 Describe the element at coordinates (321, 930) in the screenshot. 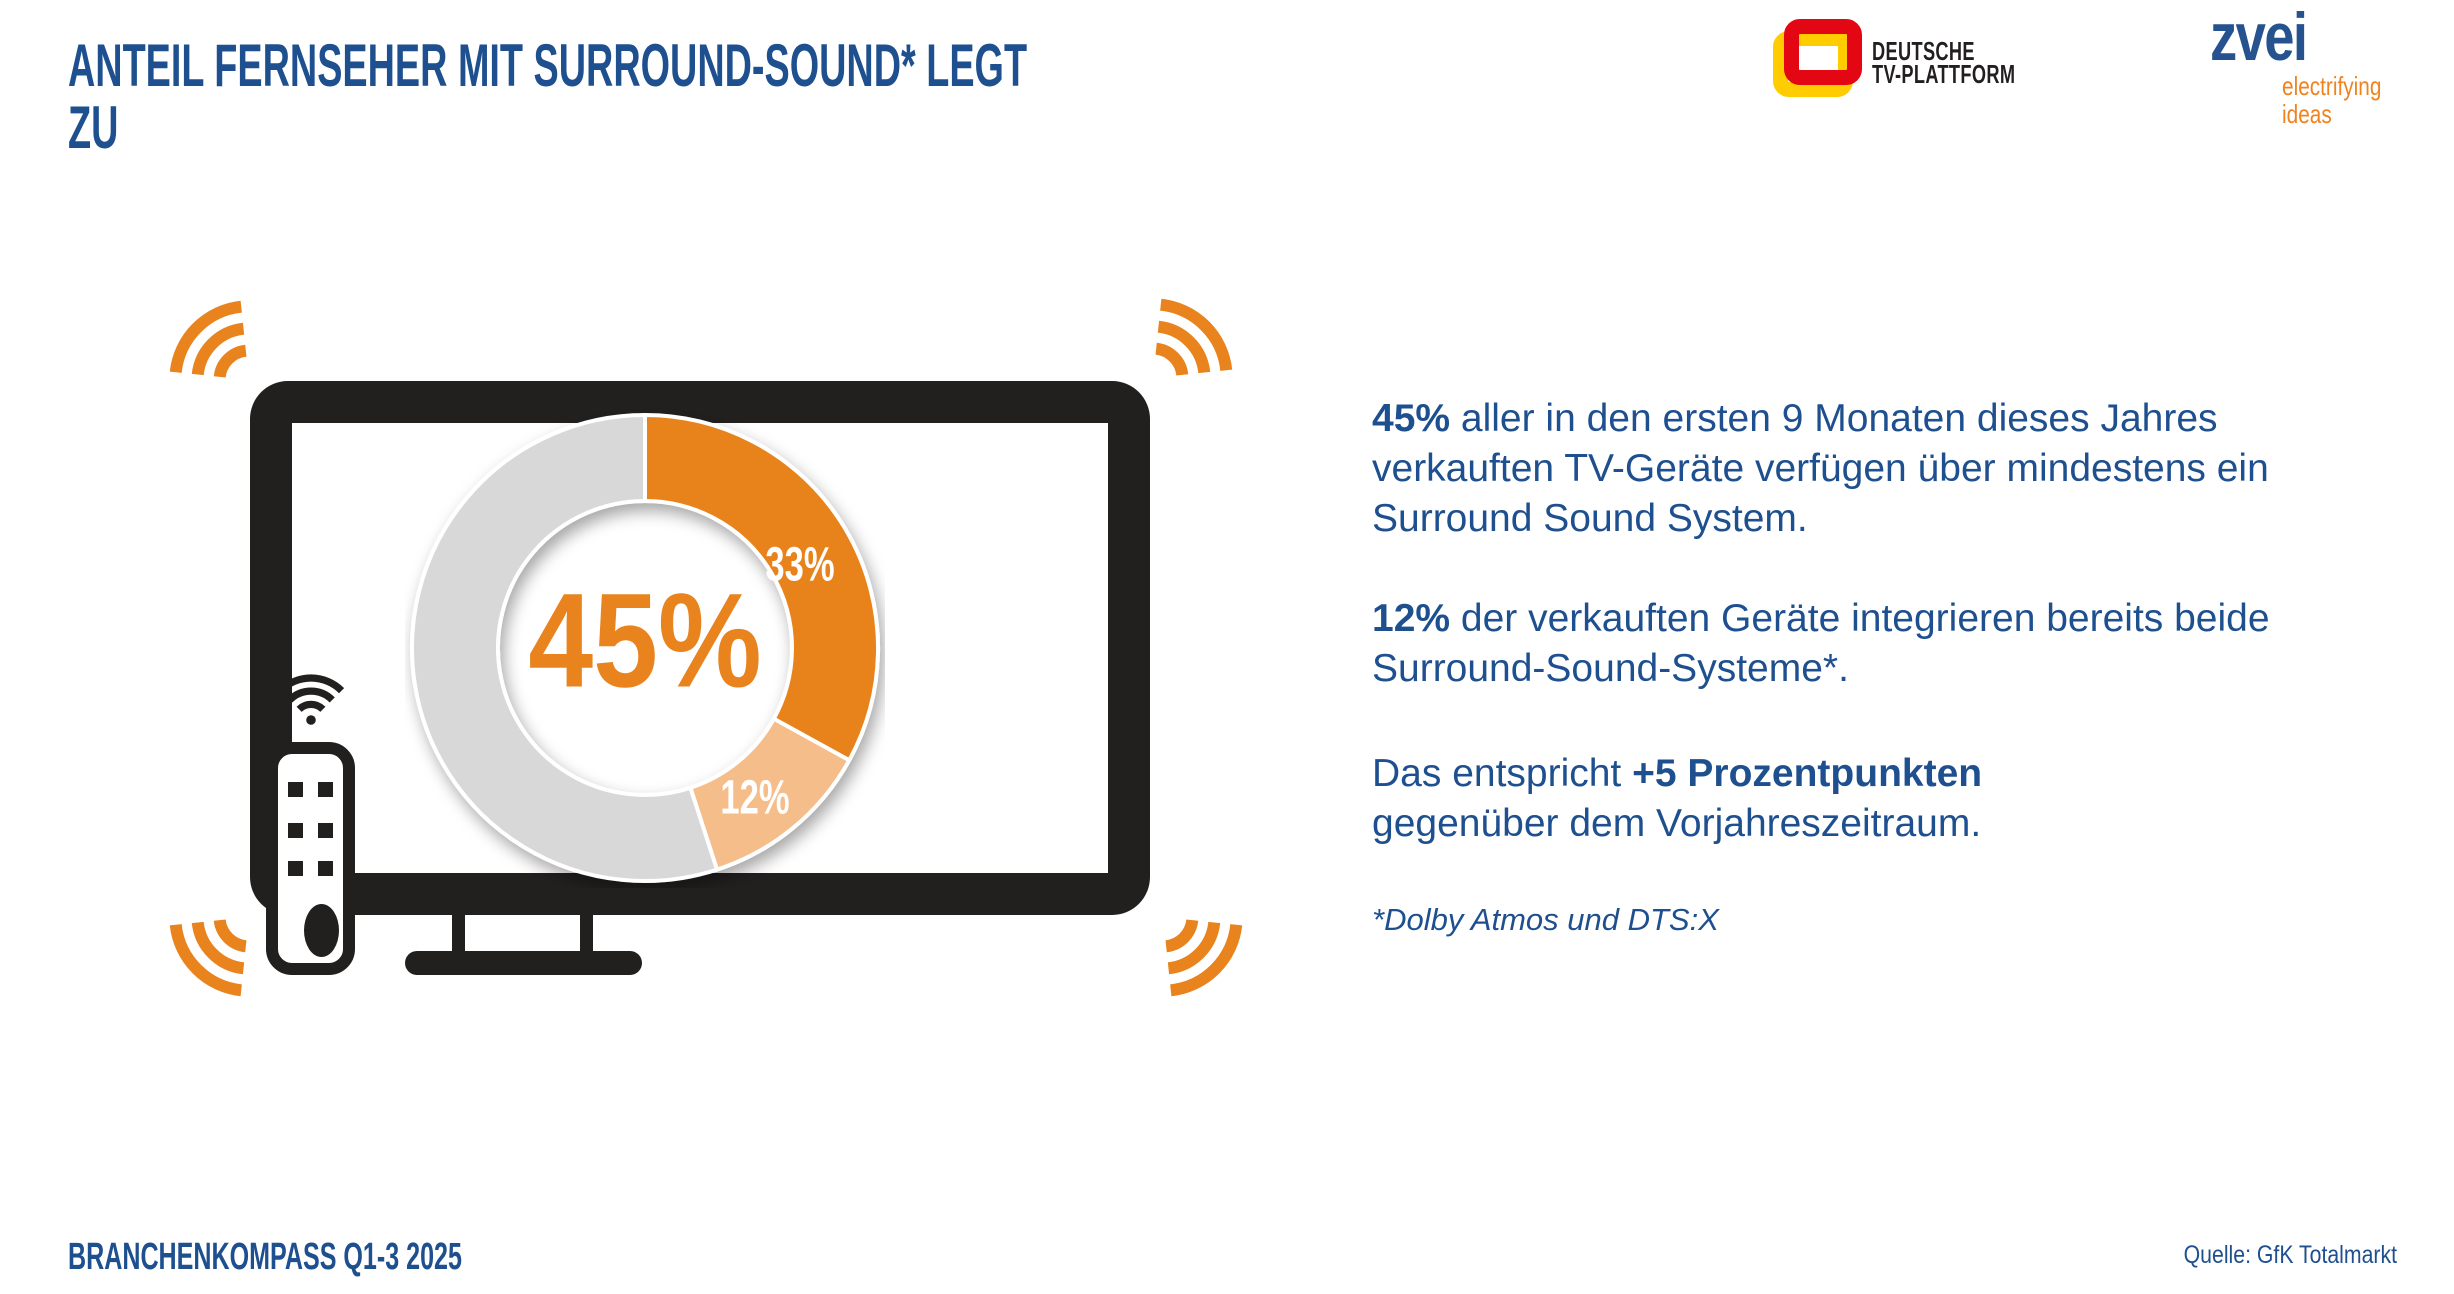

I see `remote-ok-button` at that location.